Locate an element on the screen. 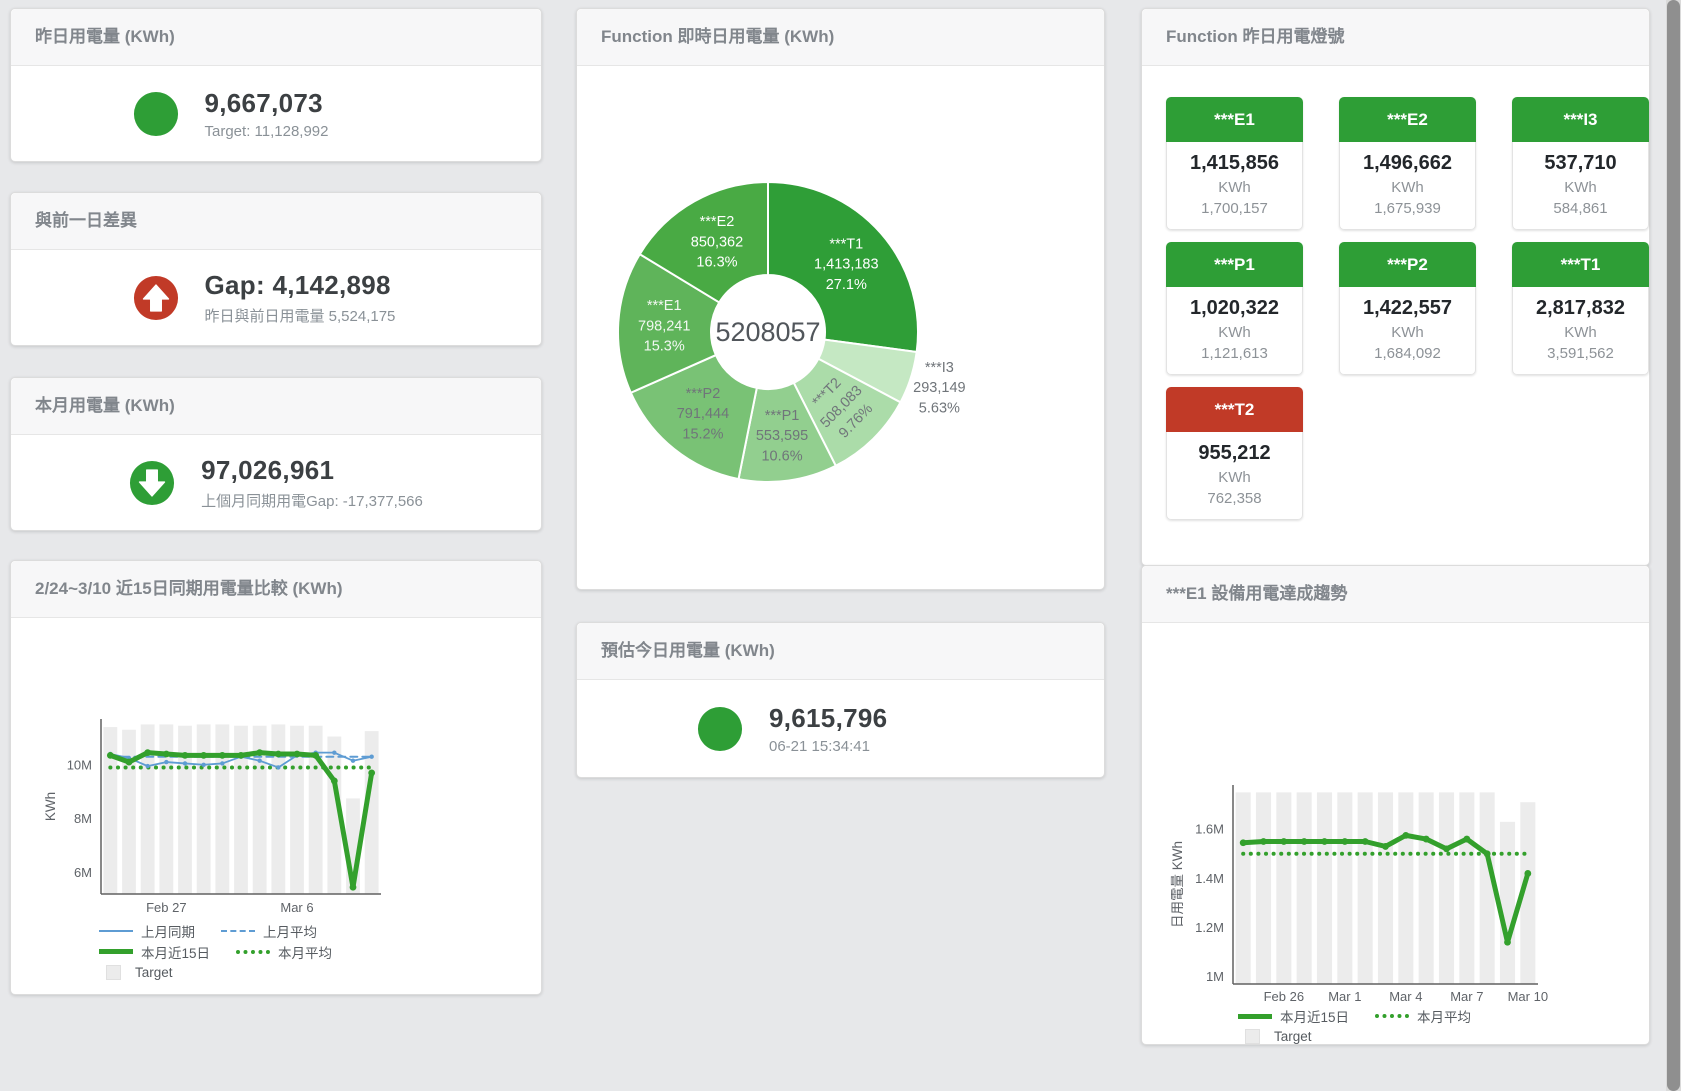 This screenshot has width=1681, height=1091. vertical-scrollbar is located at coordinates (1673, 545).